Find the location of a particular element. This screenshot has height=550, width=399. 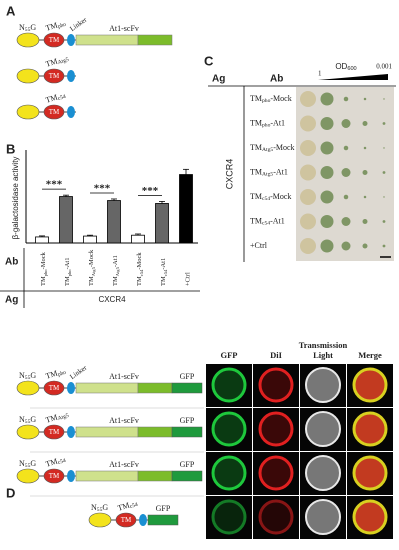

tm-label: TMAtg5 is located at coordinates (56, 61).